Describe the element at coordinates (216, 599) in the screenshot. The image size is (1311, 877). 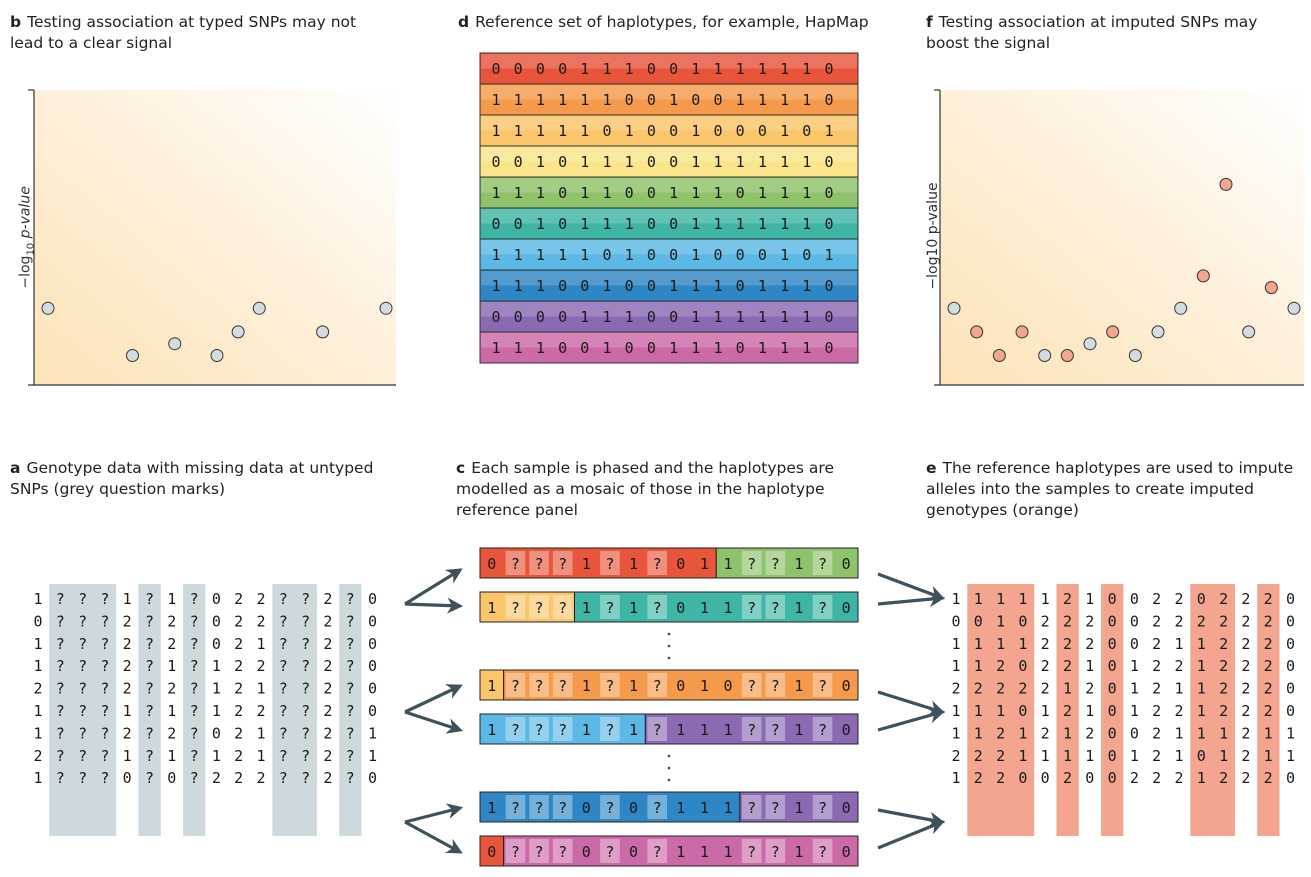
I see `typed-genotype: 0` at that location.